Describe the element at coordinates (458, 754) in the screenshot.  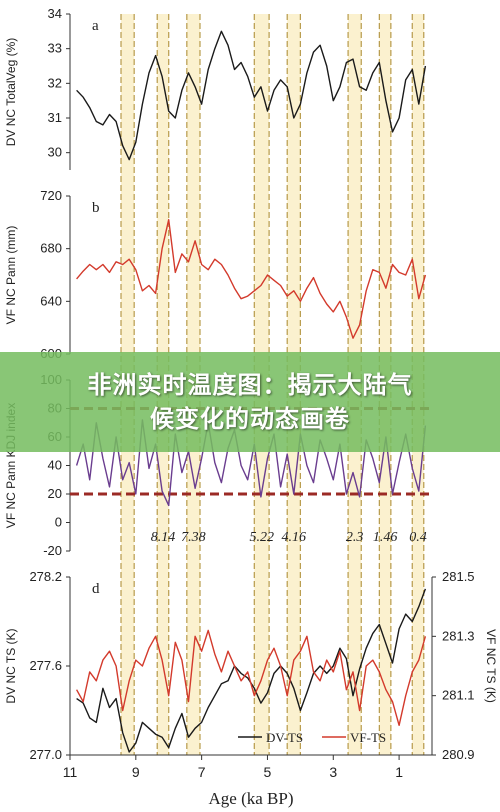
I see `y2-tick-label: 280.9` at that location.